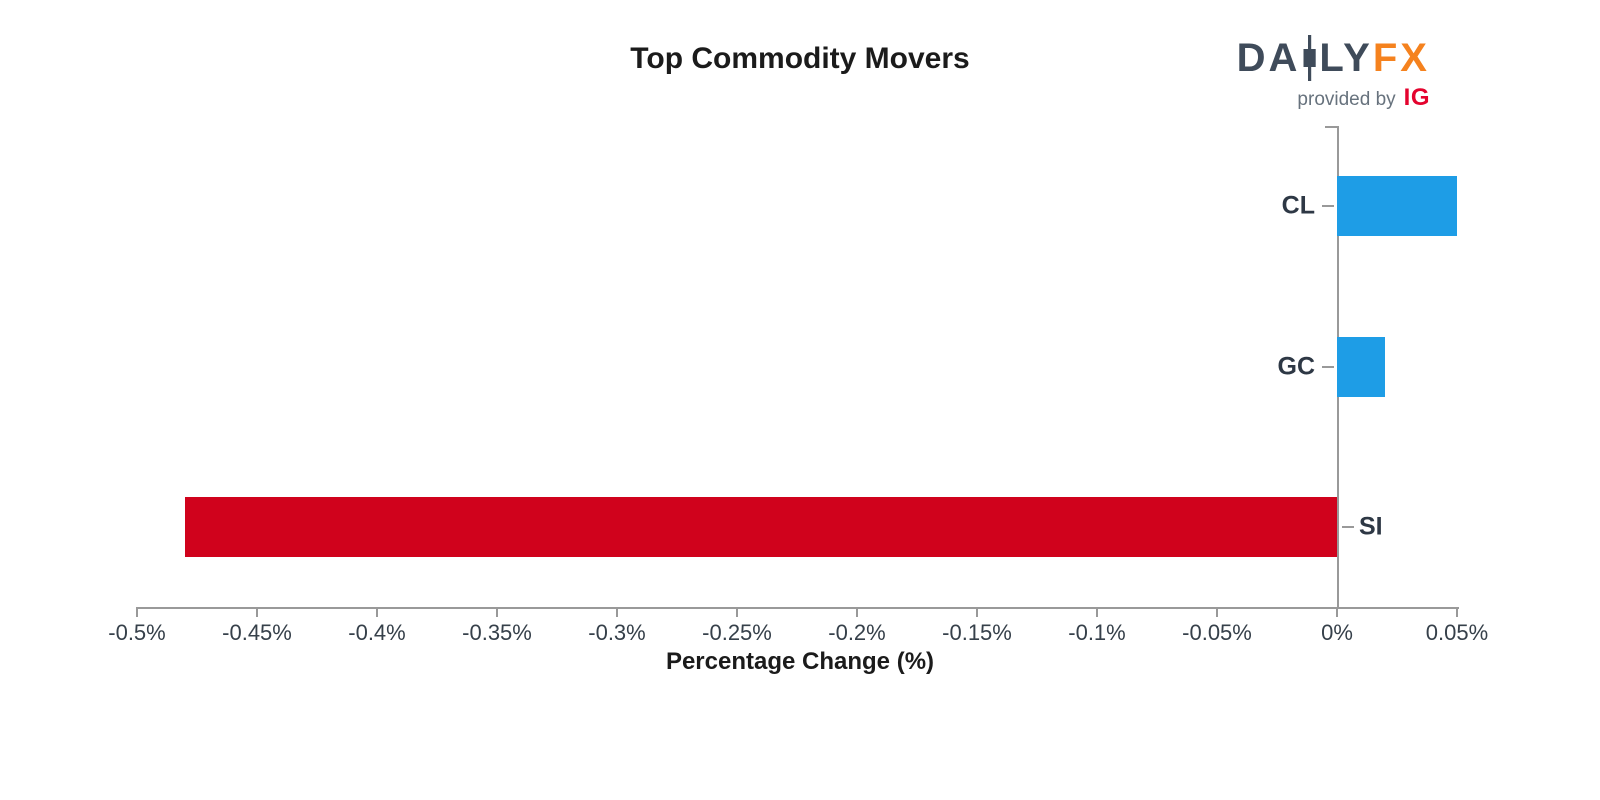 The height and width of the screenshot is (800, 1600). I want to click on bar-gc, so click(1361, 366).